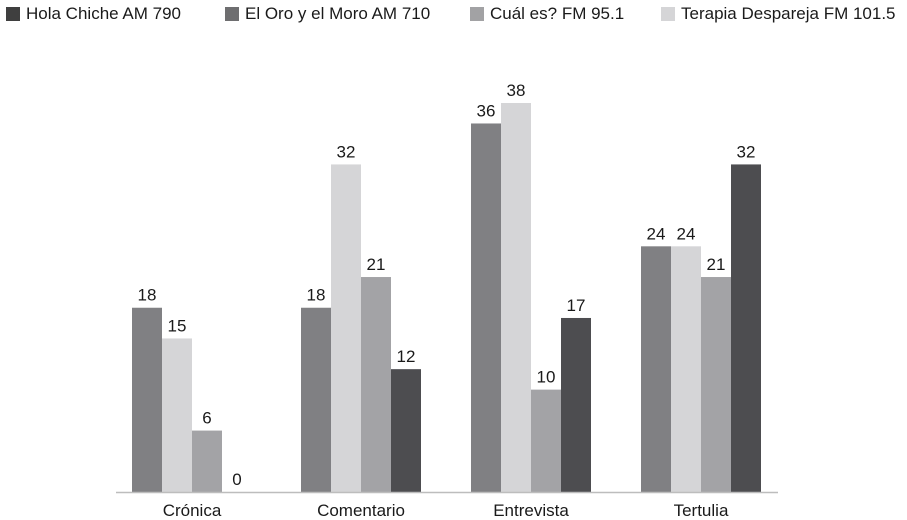 The width and height of the screenshot is (907, 520). Describe the element at coordinates (406, 356) in the screenshot. I see `data-label: 12` at that location.